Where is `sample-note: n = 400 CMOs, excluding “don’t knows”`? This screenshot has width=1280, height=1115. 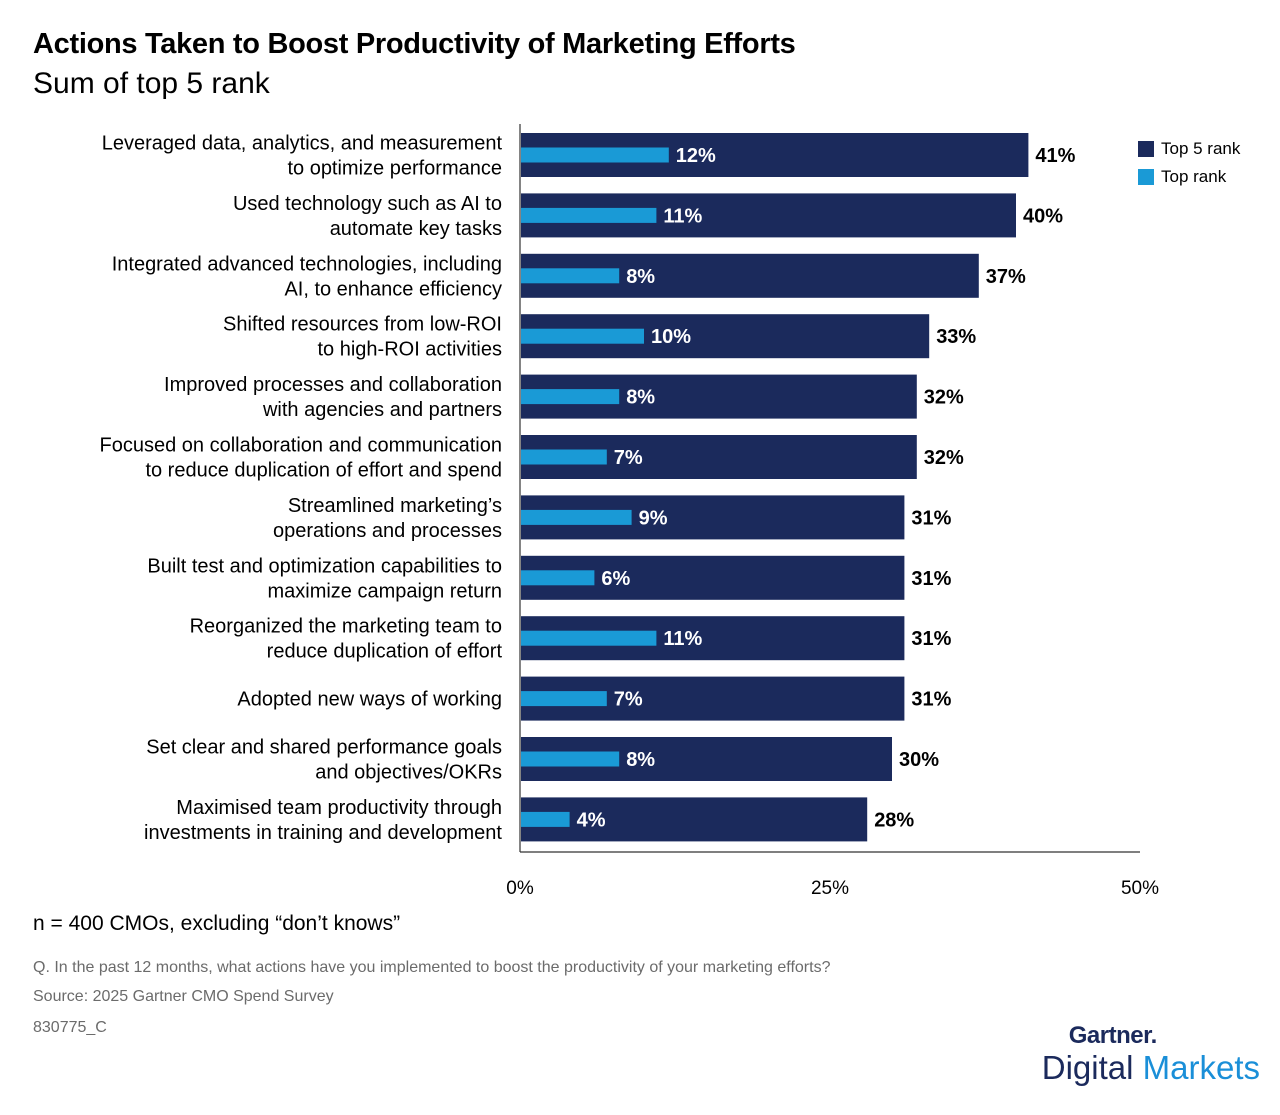 sample-note: n = 400 CMOs, excluding “don’t knows” is located at coordinates (217, 923).